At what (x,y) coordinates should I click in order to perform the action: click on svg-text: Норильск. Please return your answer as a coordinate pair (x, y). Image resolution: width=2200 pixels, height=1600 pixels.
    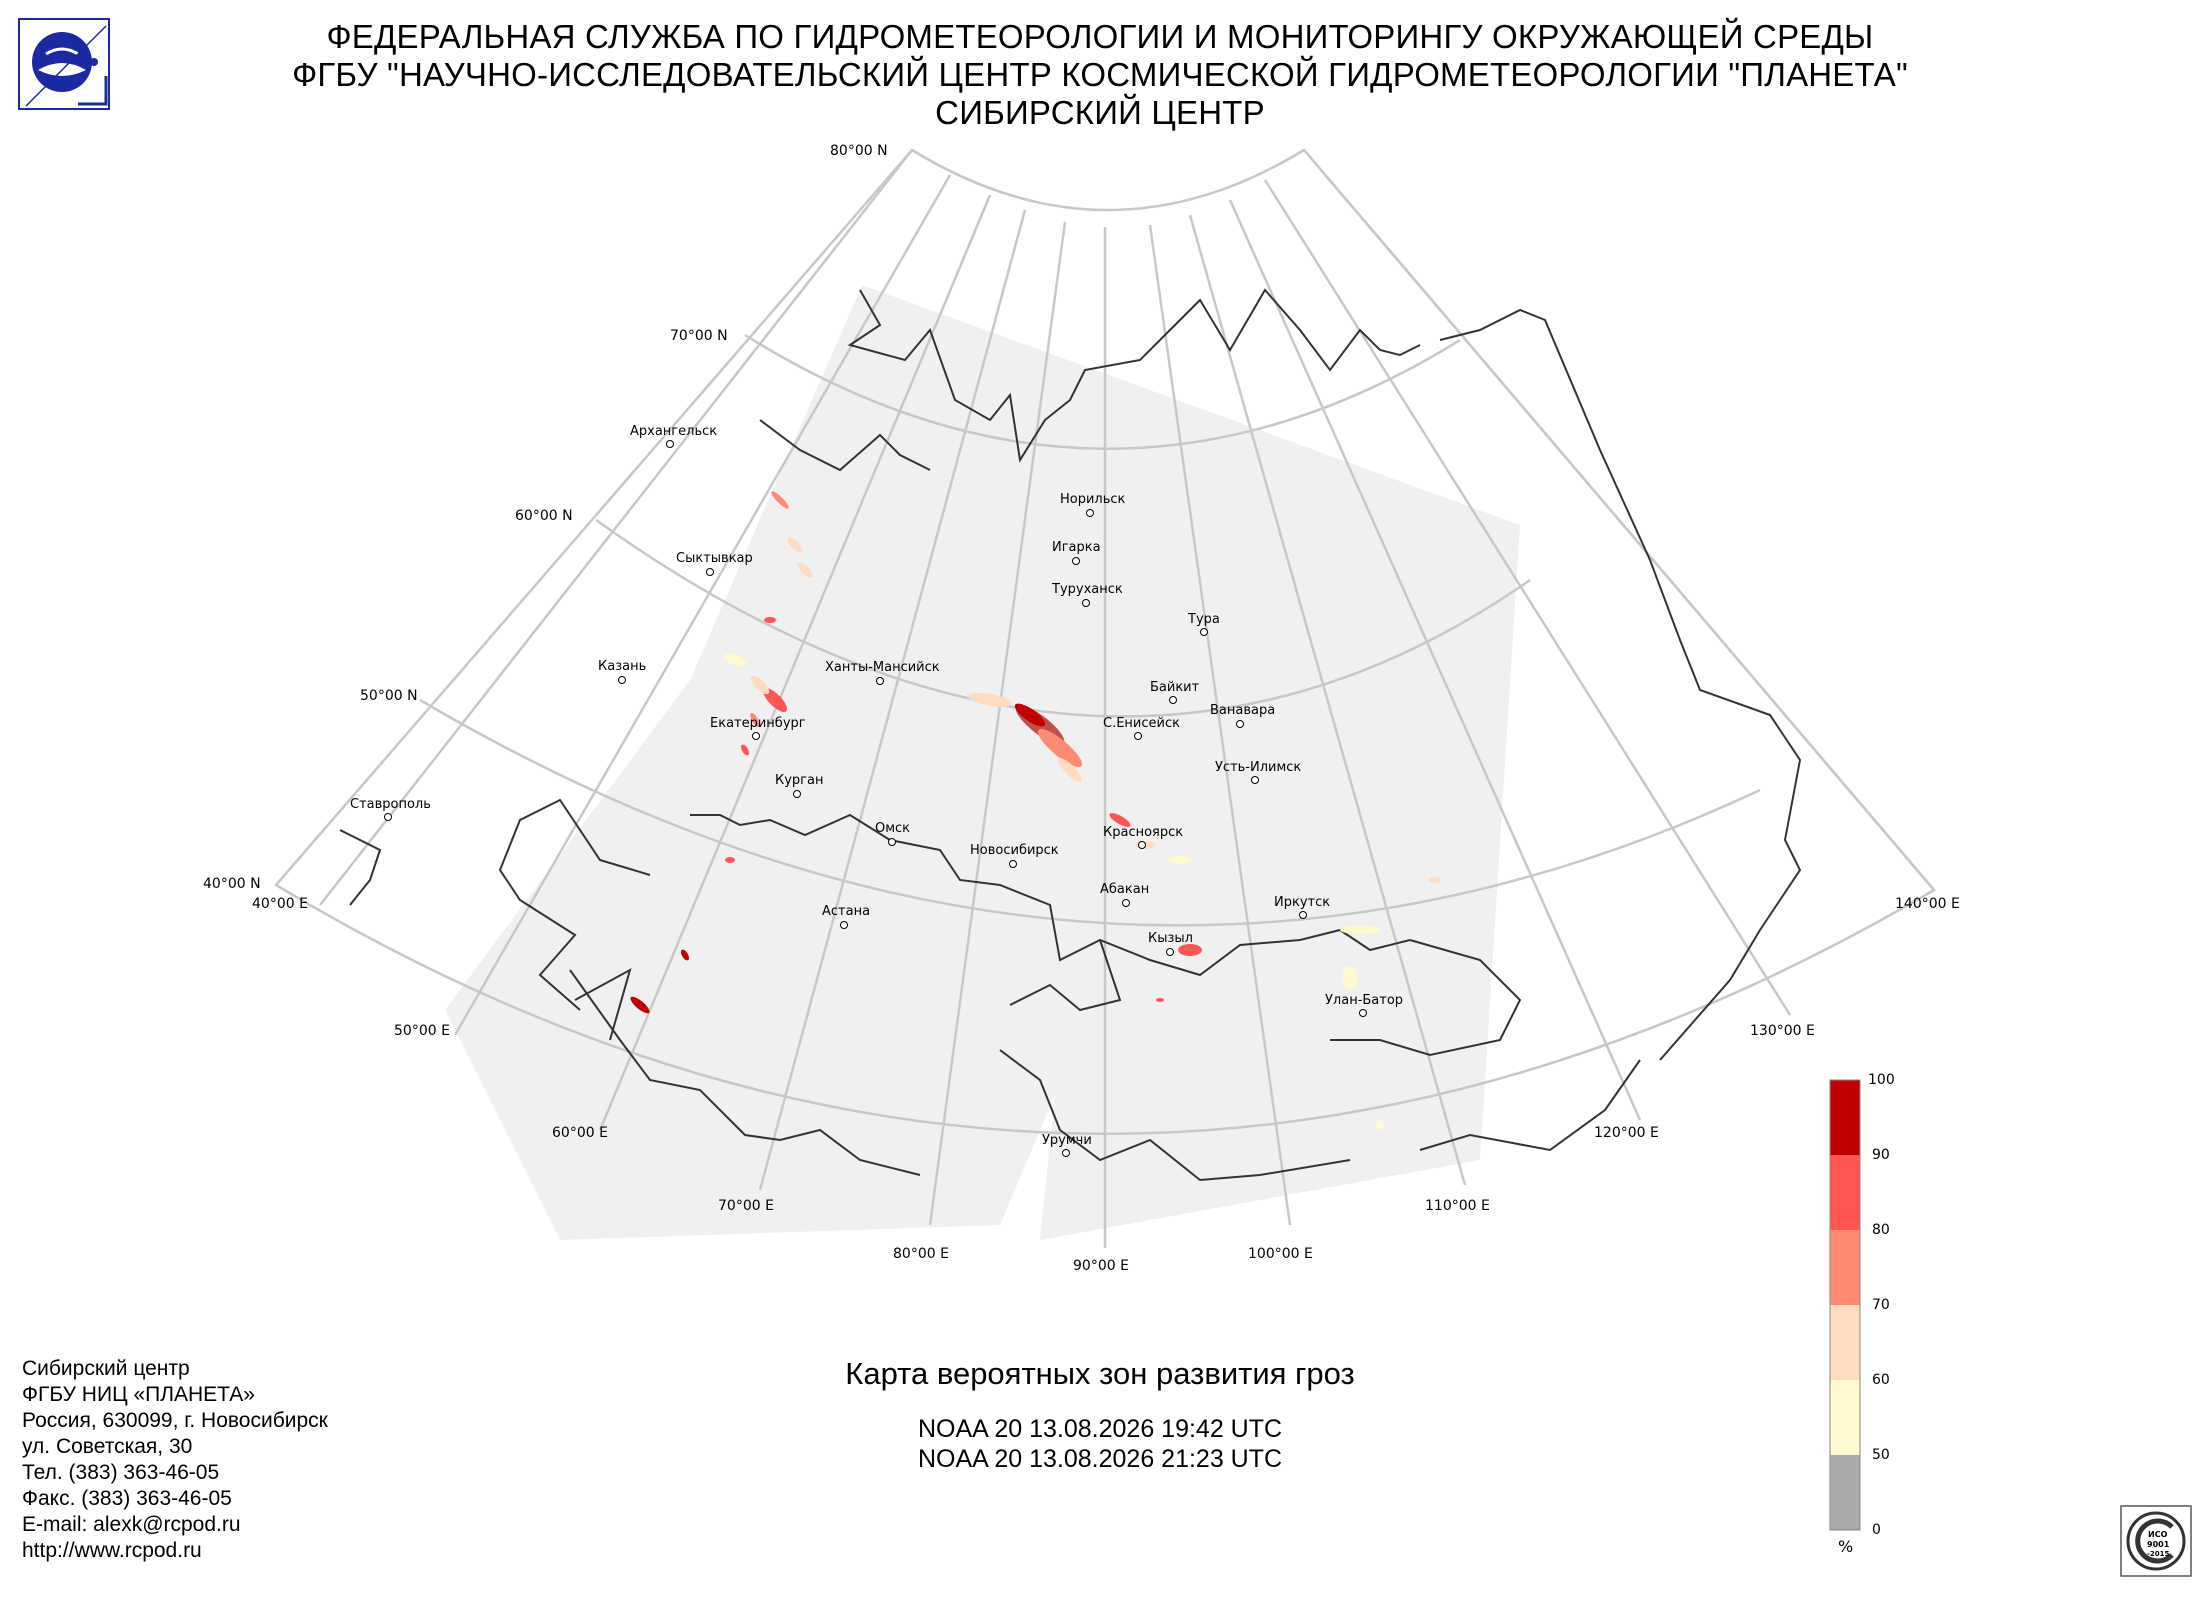
    Looking at the image, I should click on (1093, 499).